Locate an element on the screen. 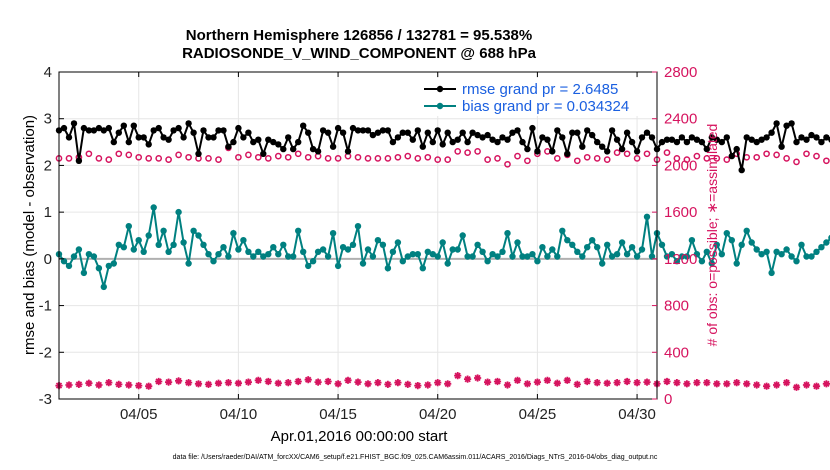  legend-bias-label: bias grand pr = 0.034324 is located at coordinates (545, 106).